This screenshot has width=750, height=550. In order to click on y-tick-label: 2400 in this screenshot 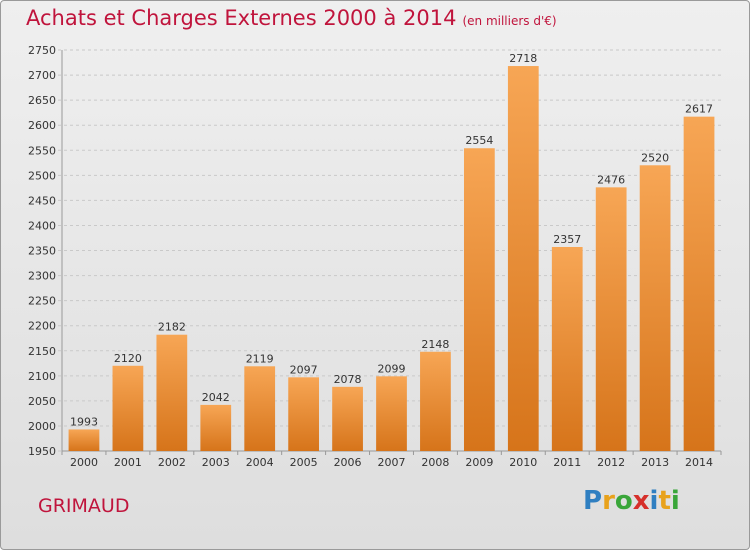, I will do `click(42, 225)`.